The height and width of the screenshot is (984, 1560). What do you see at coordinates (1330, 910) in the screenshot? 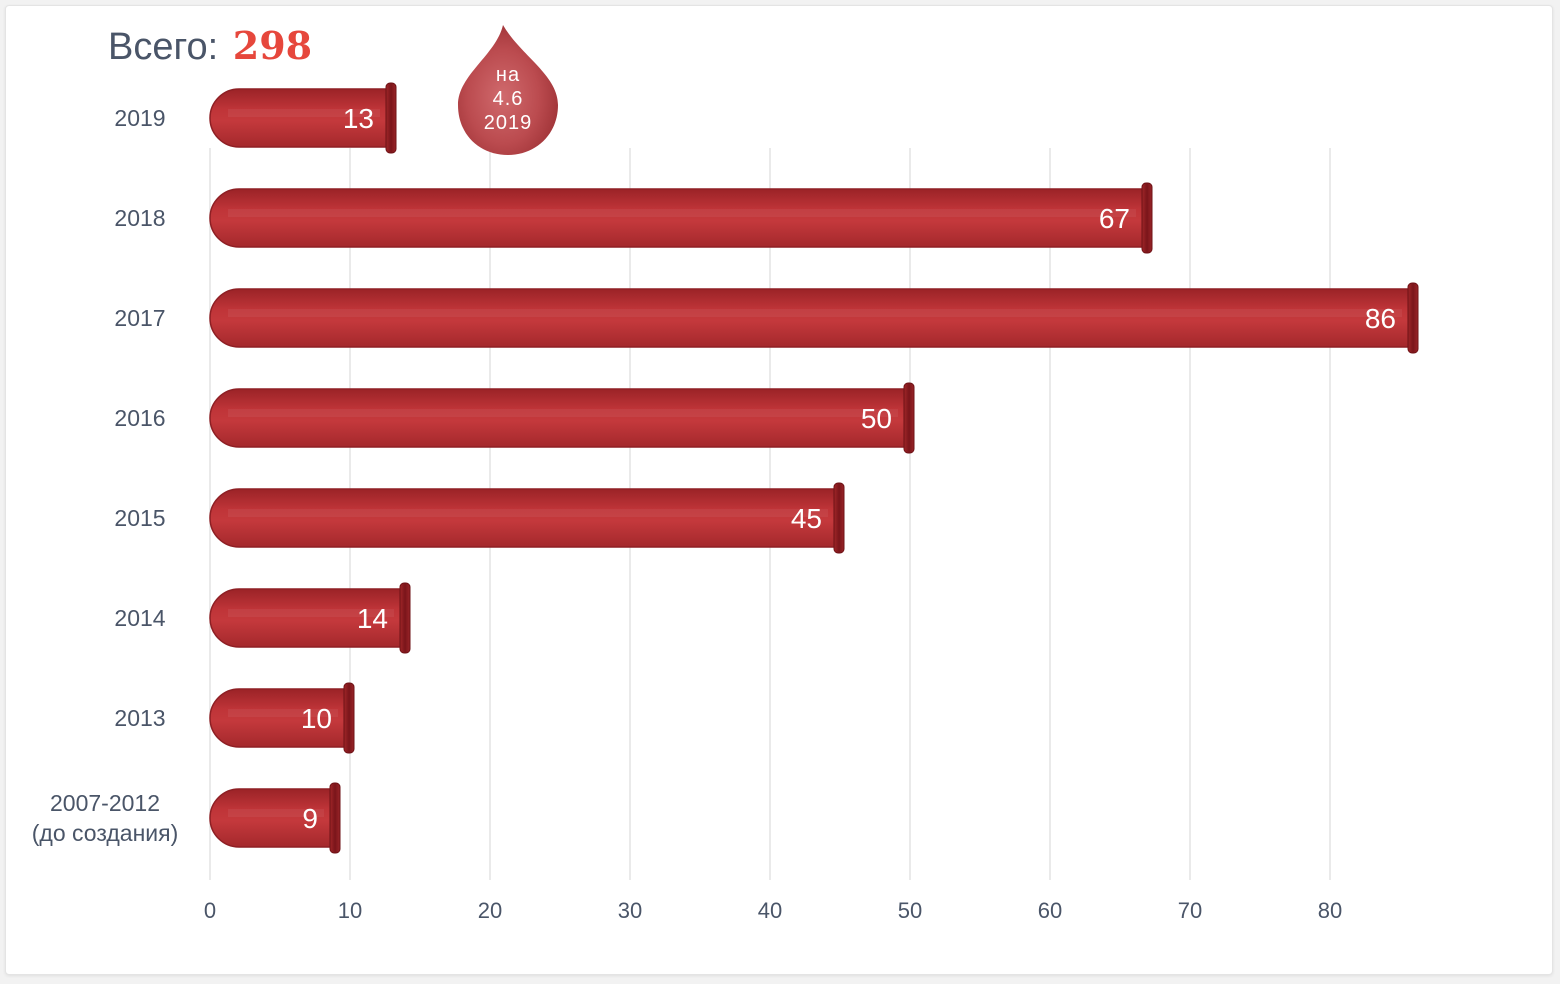
I see `x-tick-label: 80` at bounding box center [1330, 910].